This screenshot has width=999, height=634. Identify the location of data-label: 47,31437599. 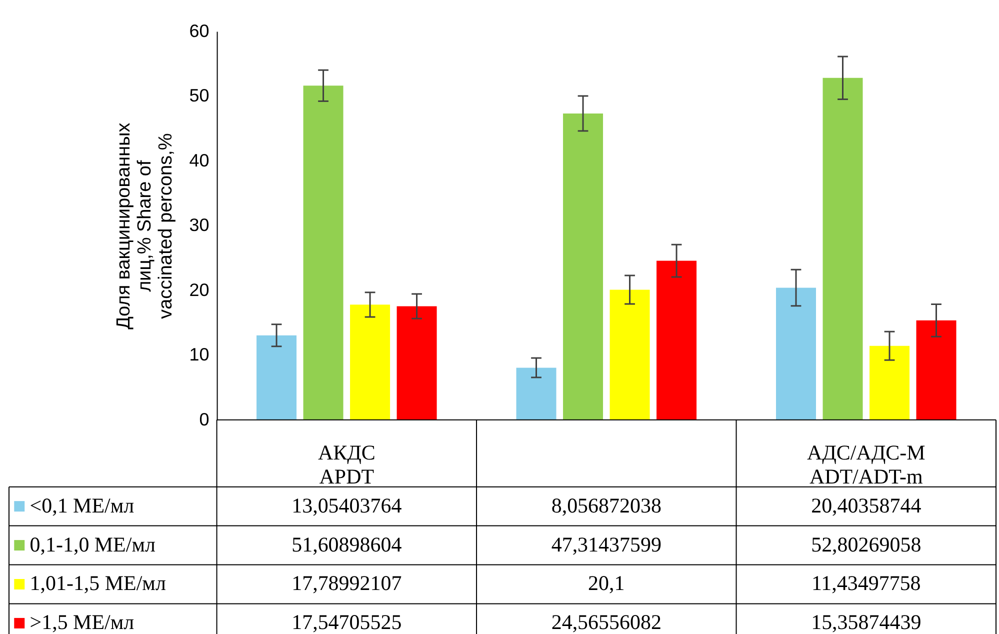
(606, 544).